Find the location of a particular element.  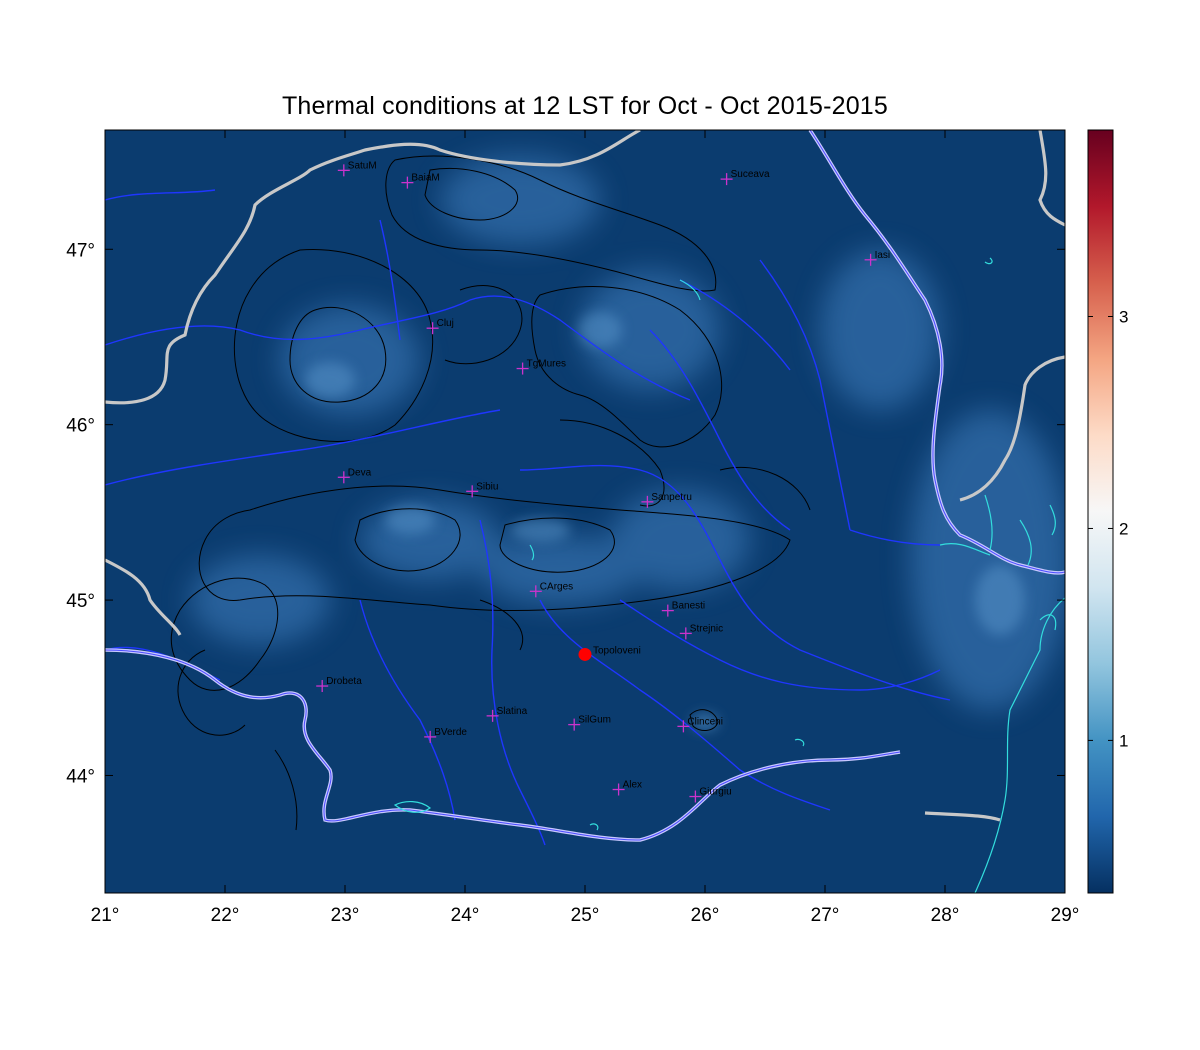

colorbar-frame is located at coordinates (1100, 511).